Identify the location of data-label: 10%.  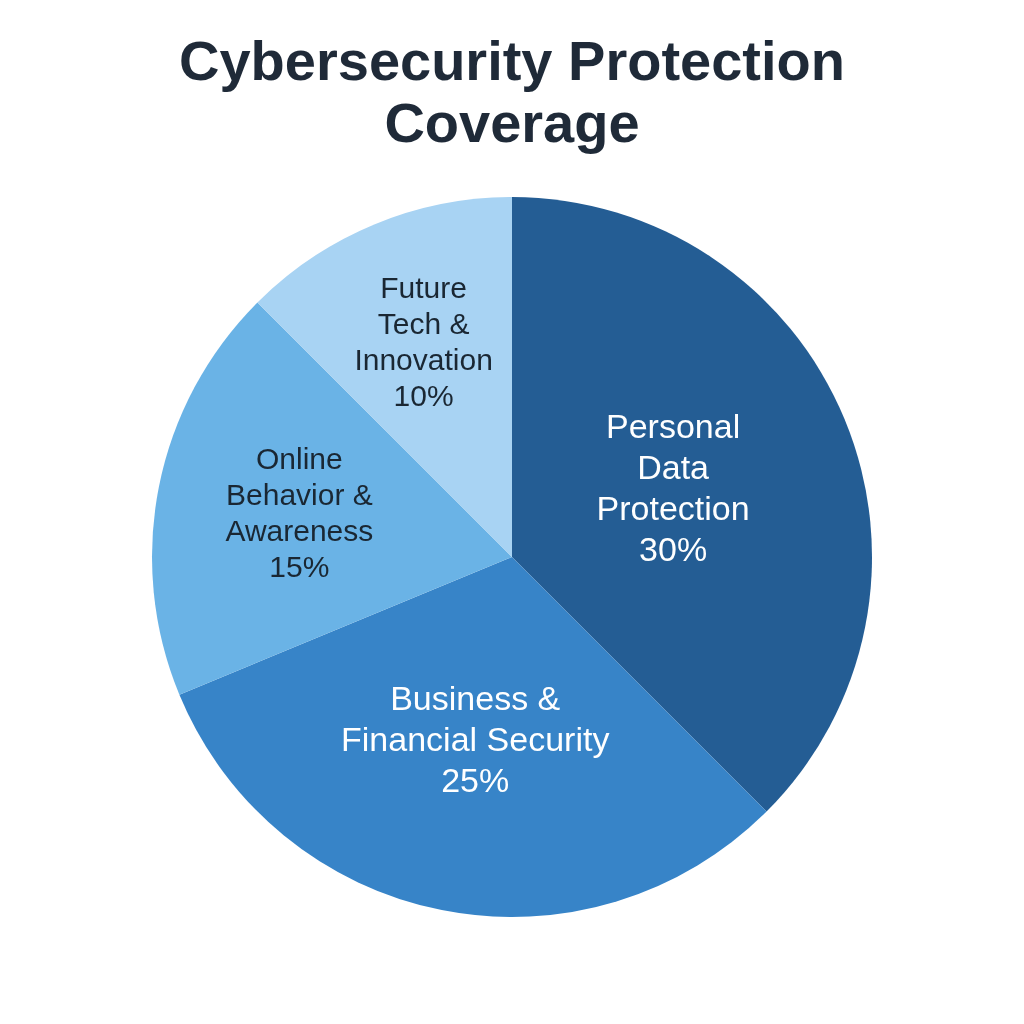
(423, 395).